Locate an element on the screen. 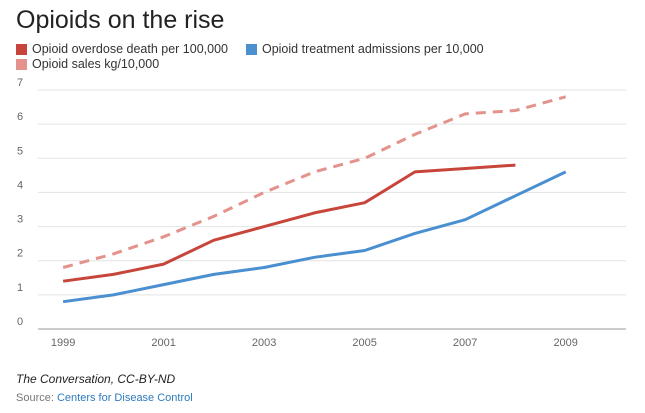 Image resolution: width=645 pixels, height=413 pixels. legend-item-overdose-death: Opioid overdose death per 100,000 is located at coordinates (122, 49).